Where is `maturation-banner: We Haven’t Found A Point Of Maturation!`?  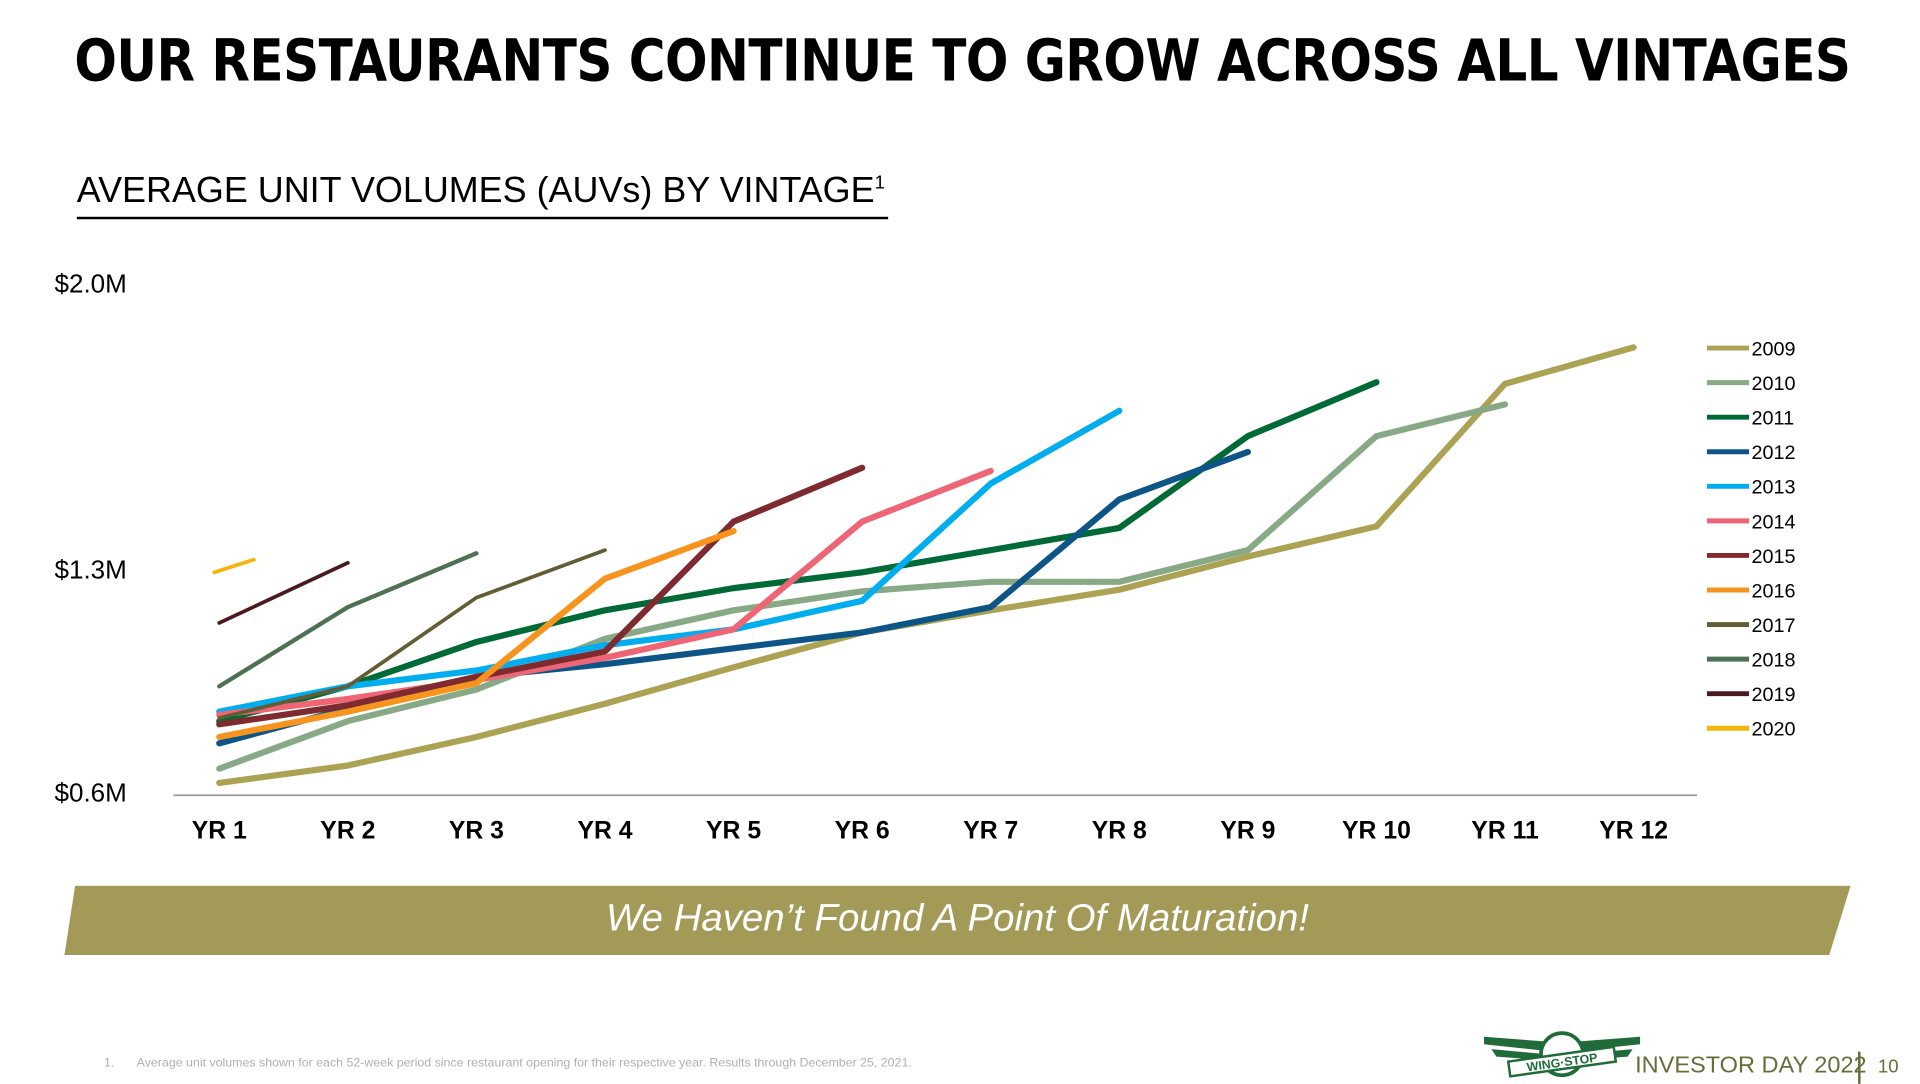
maturation-banner: We Haven’t Found A Point Of Maturation! is located at coordinates (957, 920).